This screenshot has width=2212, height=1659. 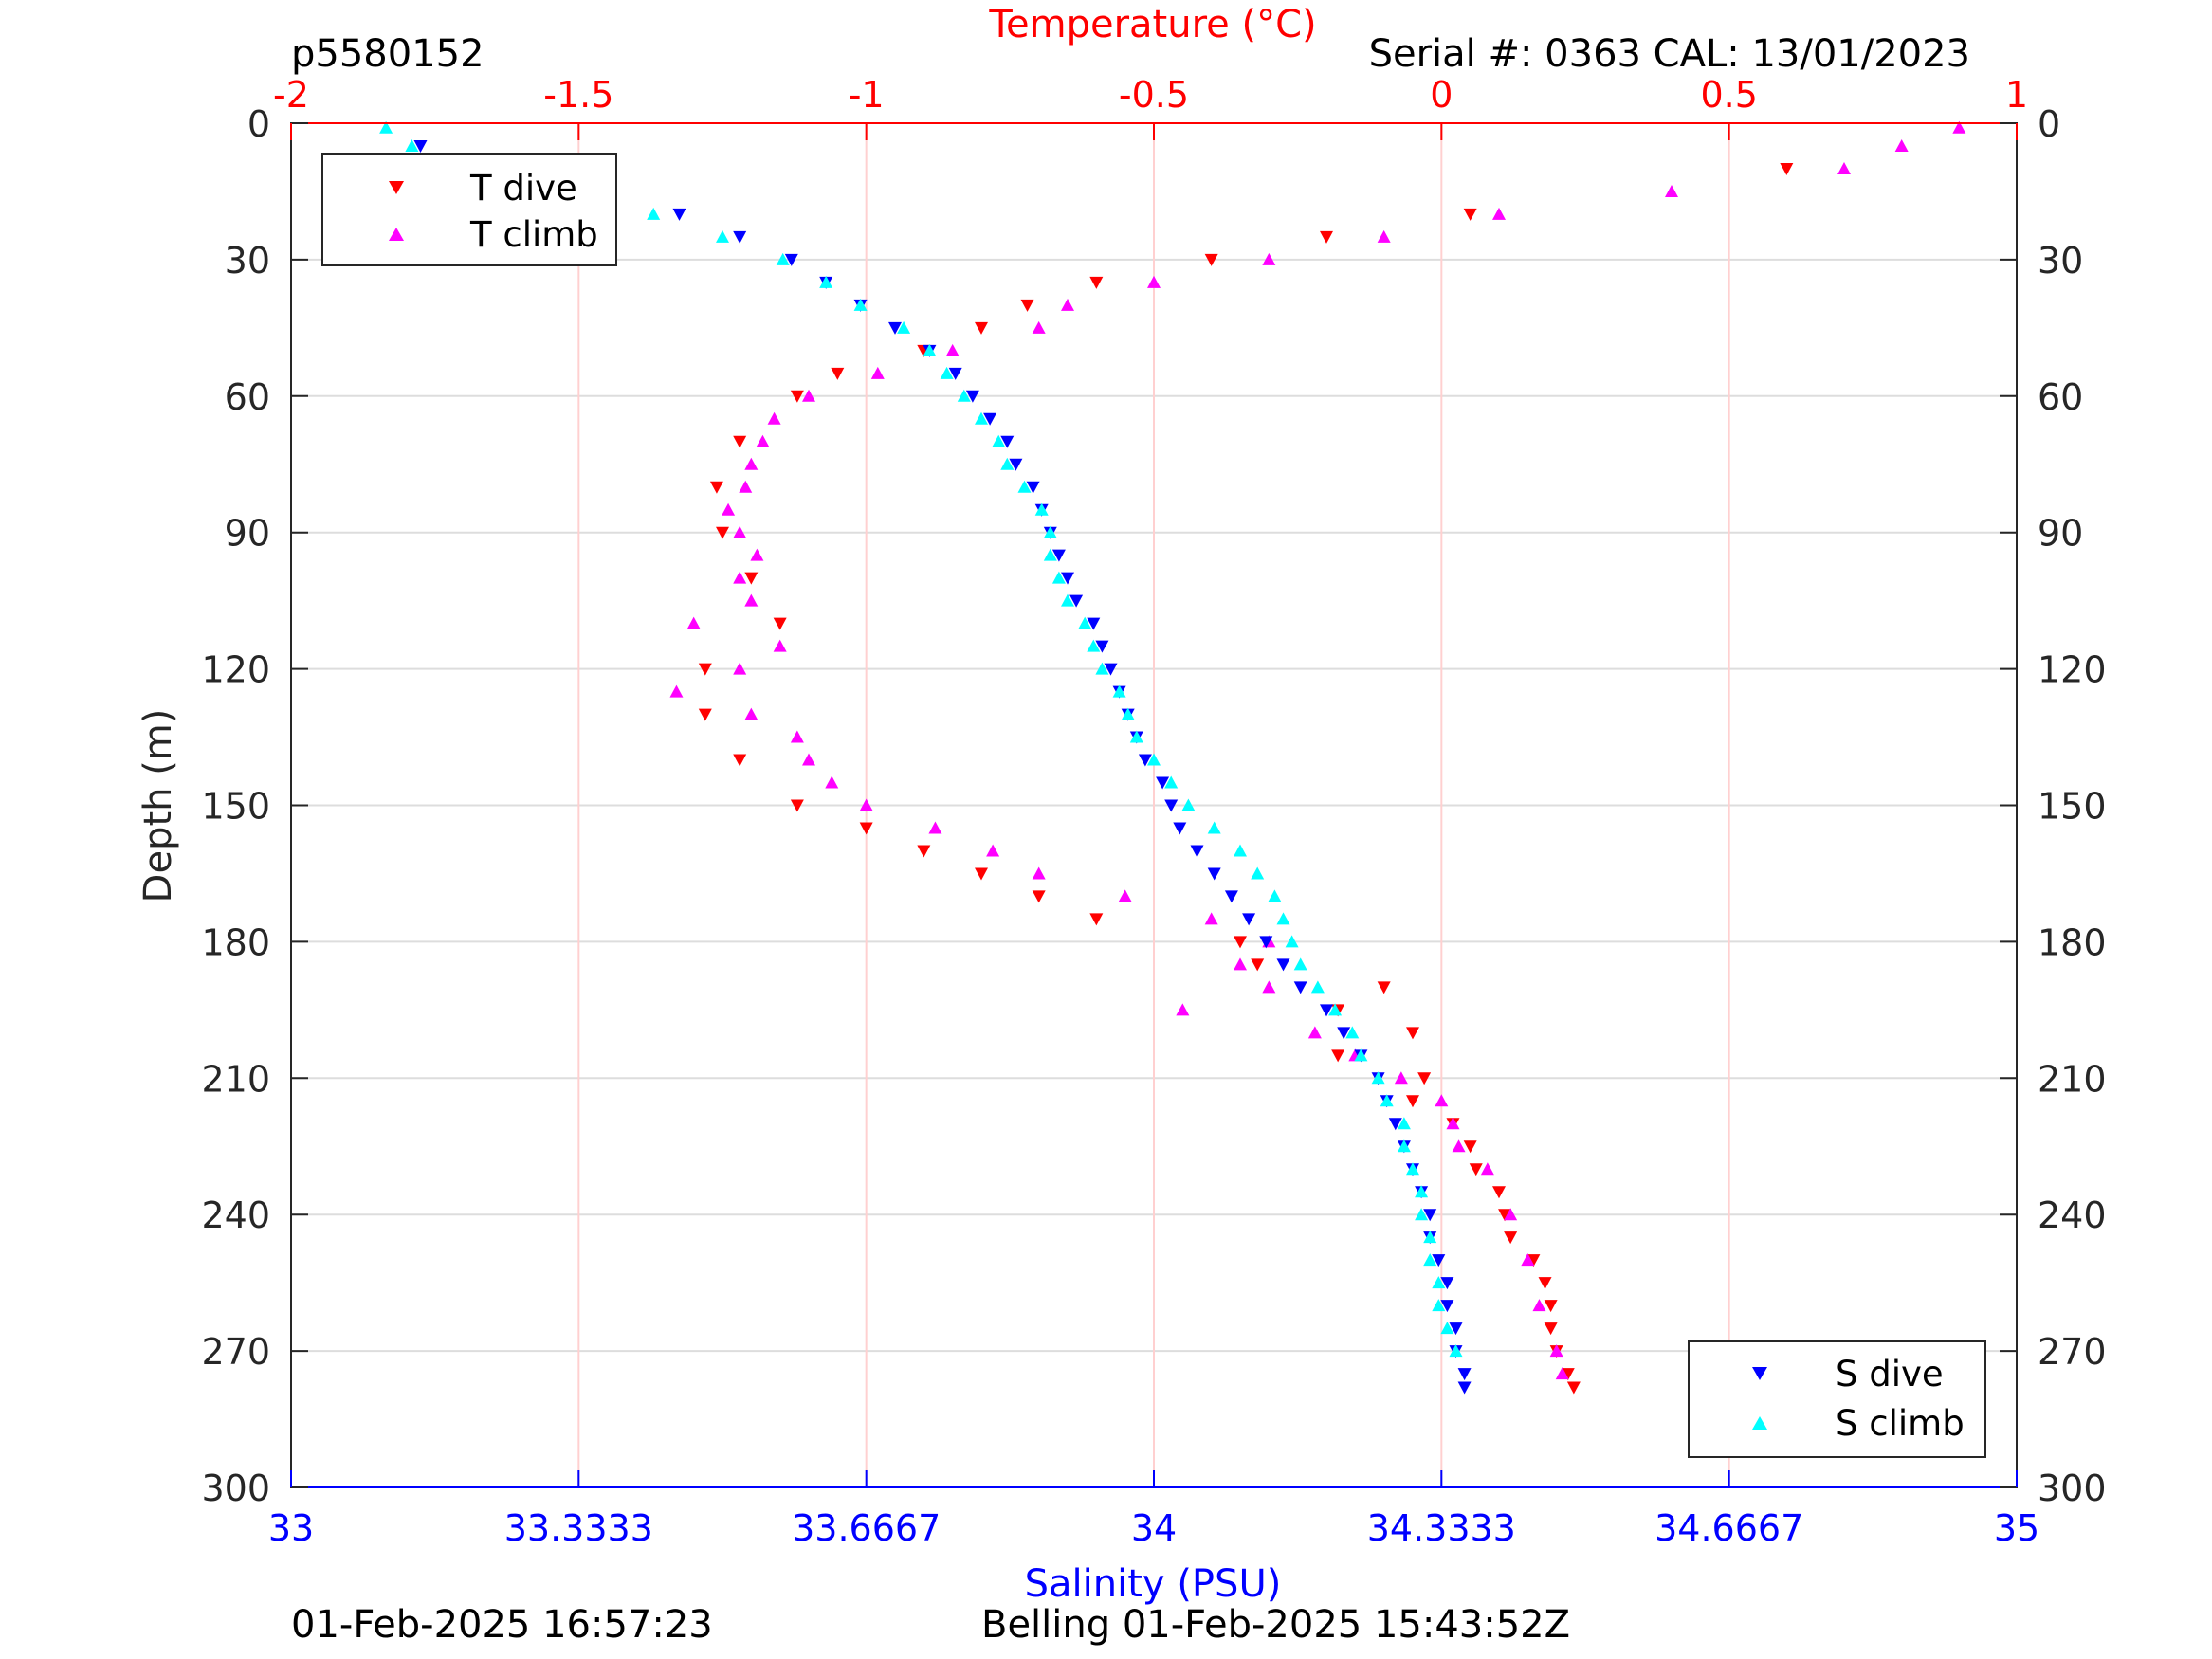 I want to click on temperature-tick-label: -0.5, so click(x=1154, y=95).